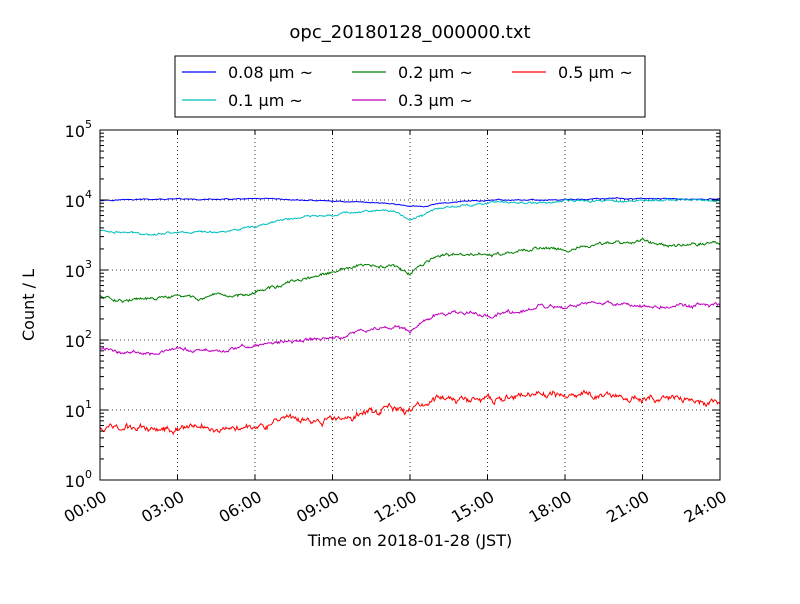 This screenshot has width=800, height=604. What do you see at coordinates (28, 305) in the screenshot?
I see `y-axis-label: Count / L` at bounding box center [28, 305].